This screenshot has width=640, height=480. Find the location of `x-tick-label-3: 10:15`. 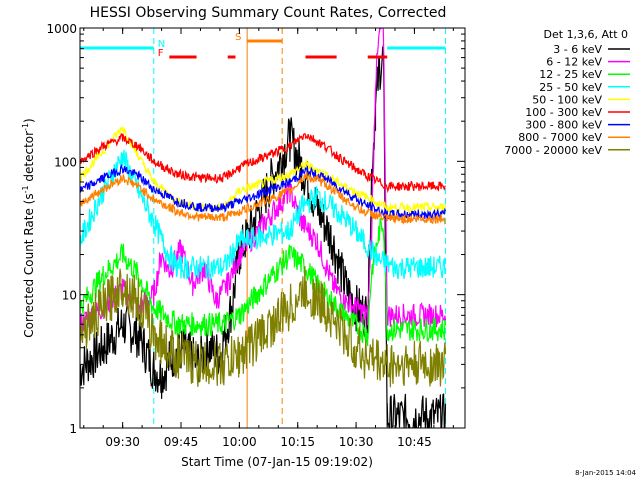

x-tick-label-3: 10:15 is located at coordinates (297, 442).